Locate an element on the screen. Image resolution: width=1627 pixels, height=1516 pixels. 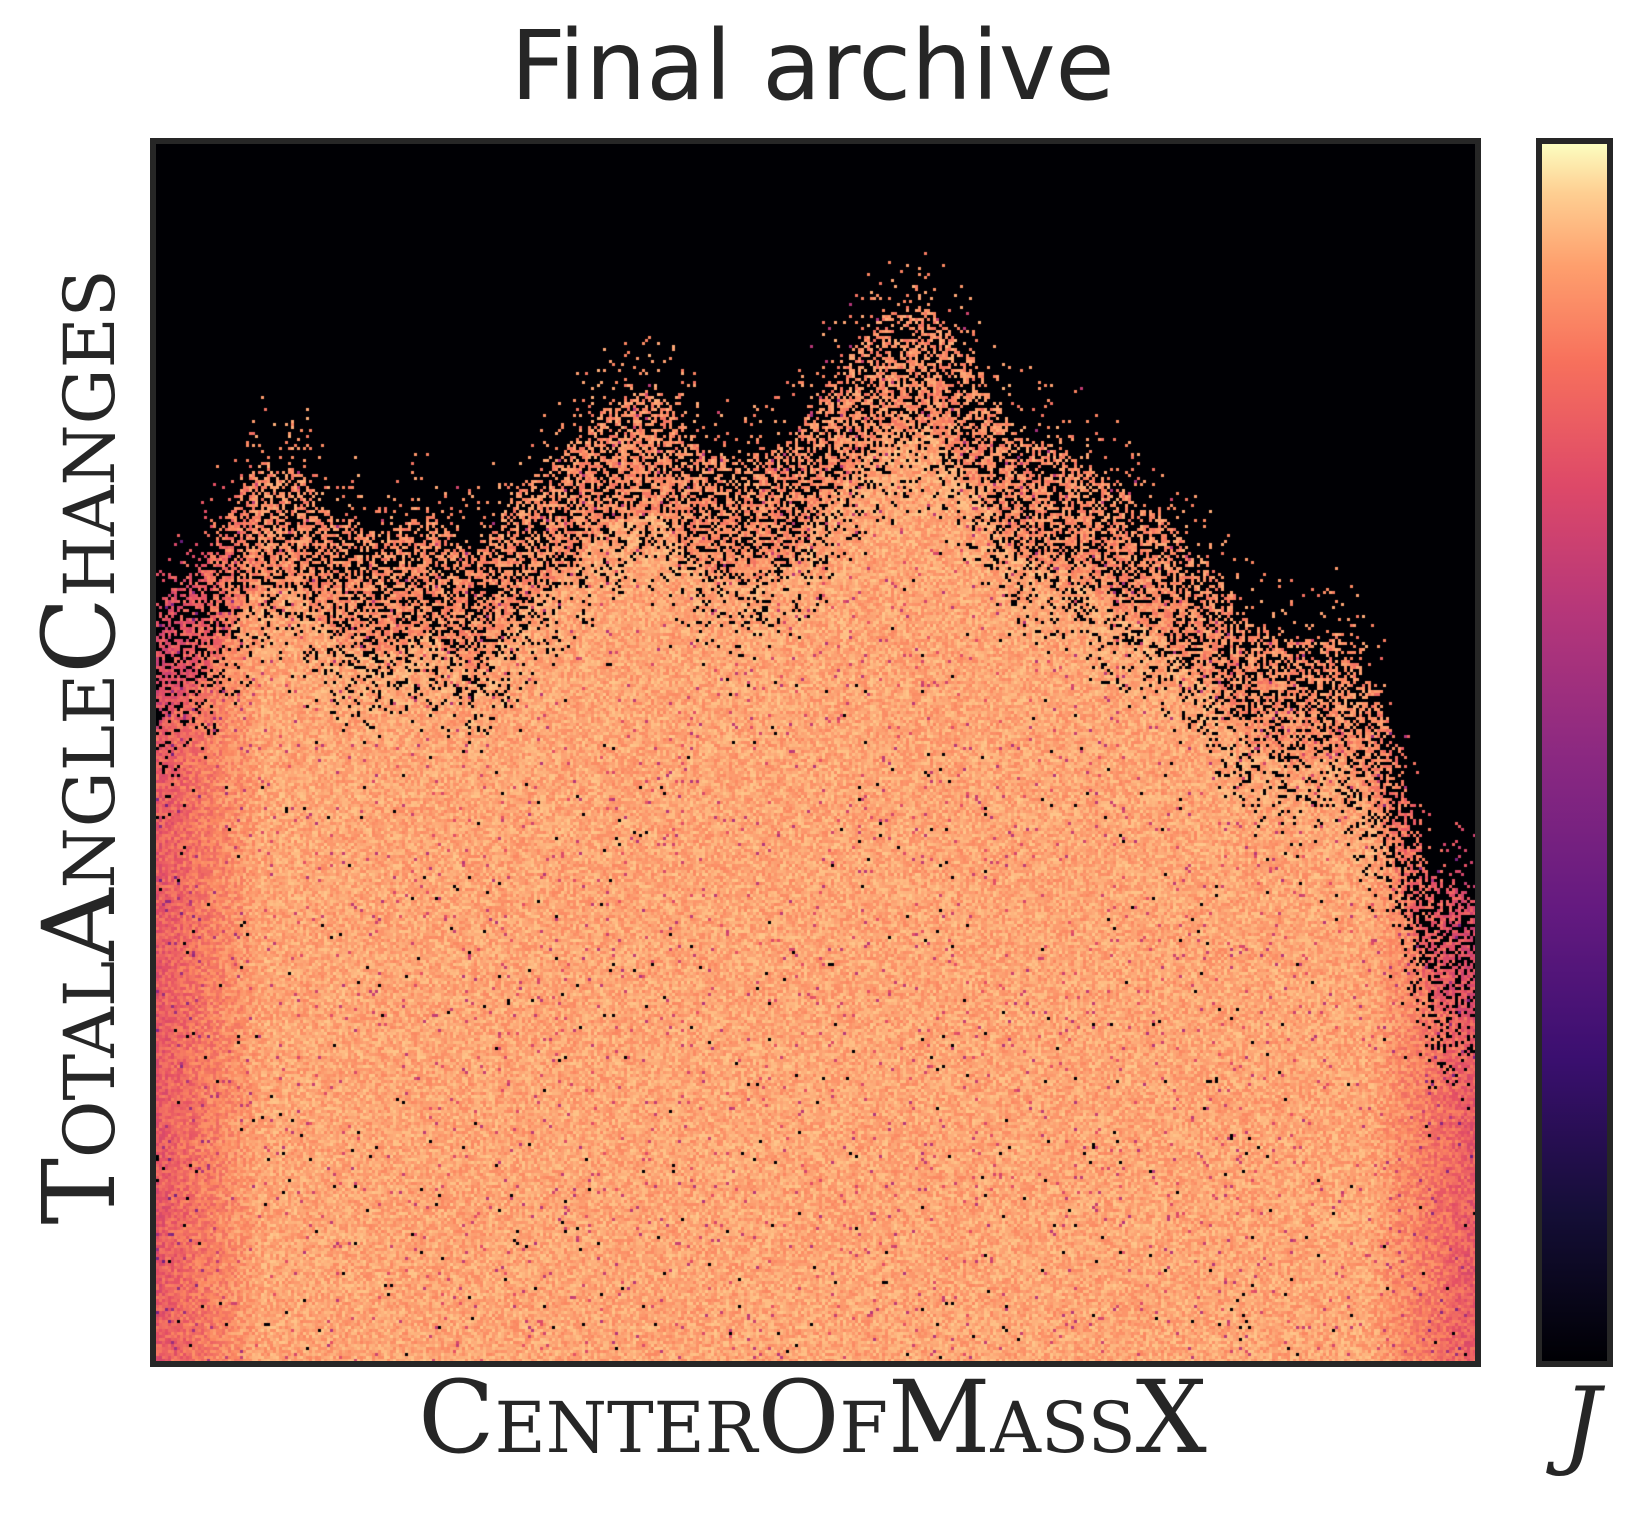
y-axis-label: TotalAngleChanges is located at coordinates (79, 747).